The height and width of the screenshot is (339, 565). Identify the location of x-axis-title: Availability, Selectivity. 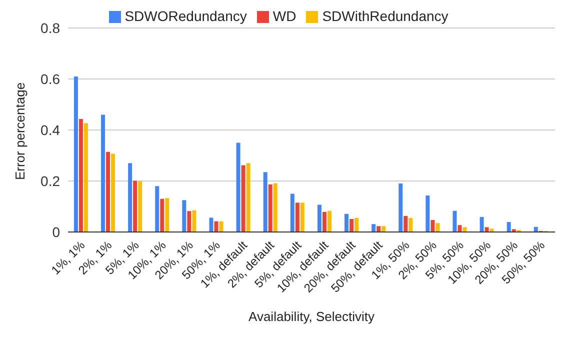
(311, 316).